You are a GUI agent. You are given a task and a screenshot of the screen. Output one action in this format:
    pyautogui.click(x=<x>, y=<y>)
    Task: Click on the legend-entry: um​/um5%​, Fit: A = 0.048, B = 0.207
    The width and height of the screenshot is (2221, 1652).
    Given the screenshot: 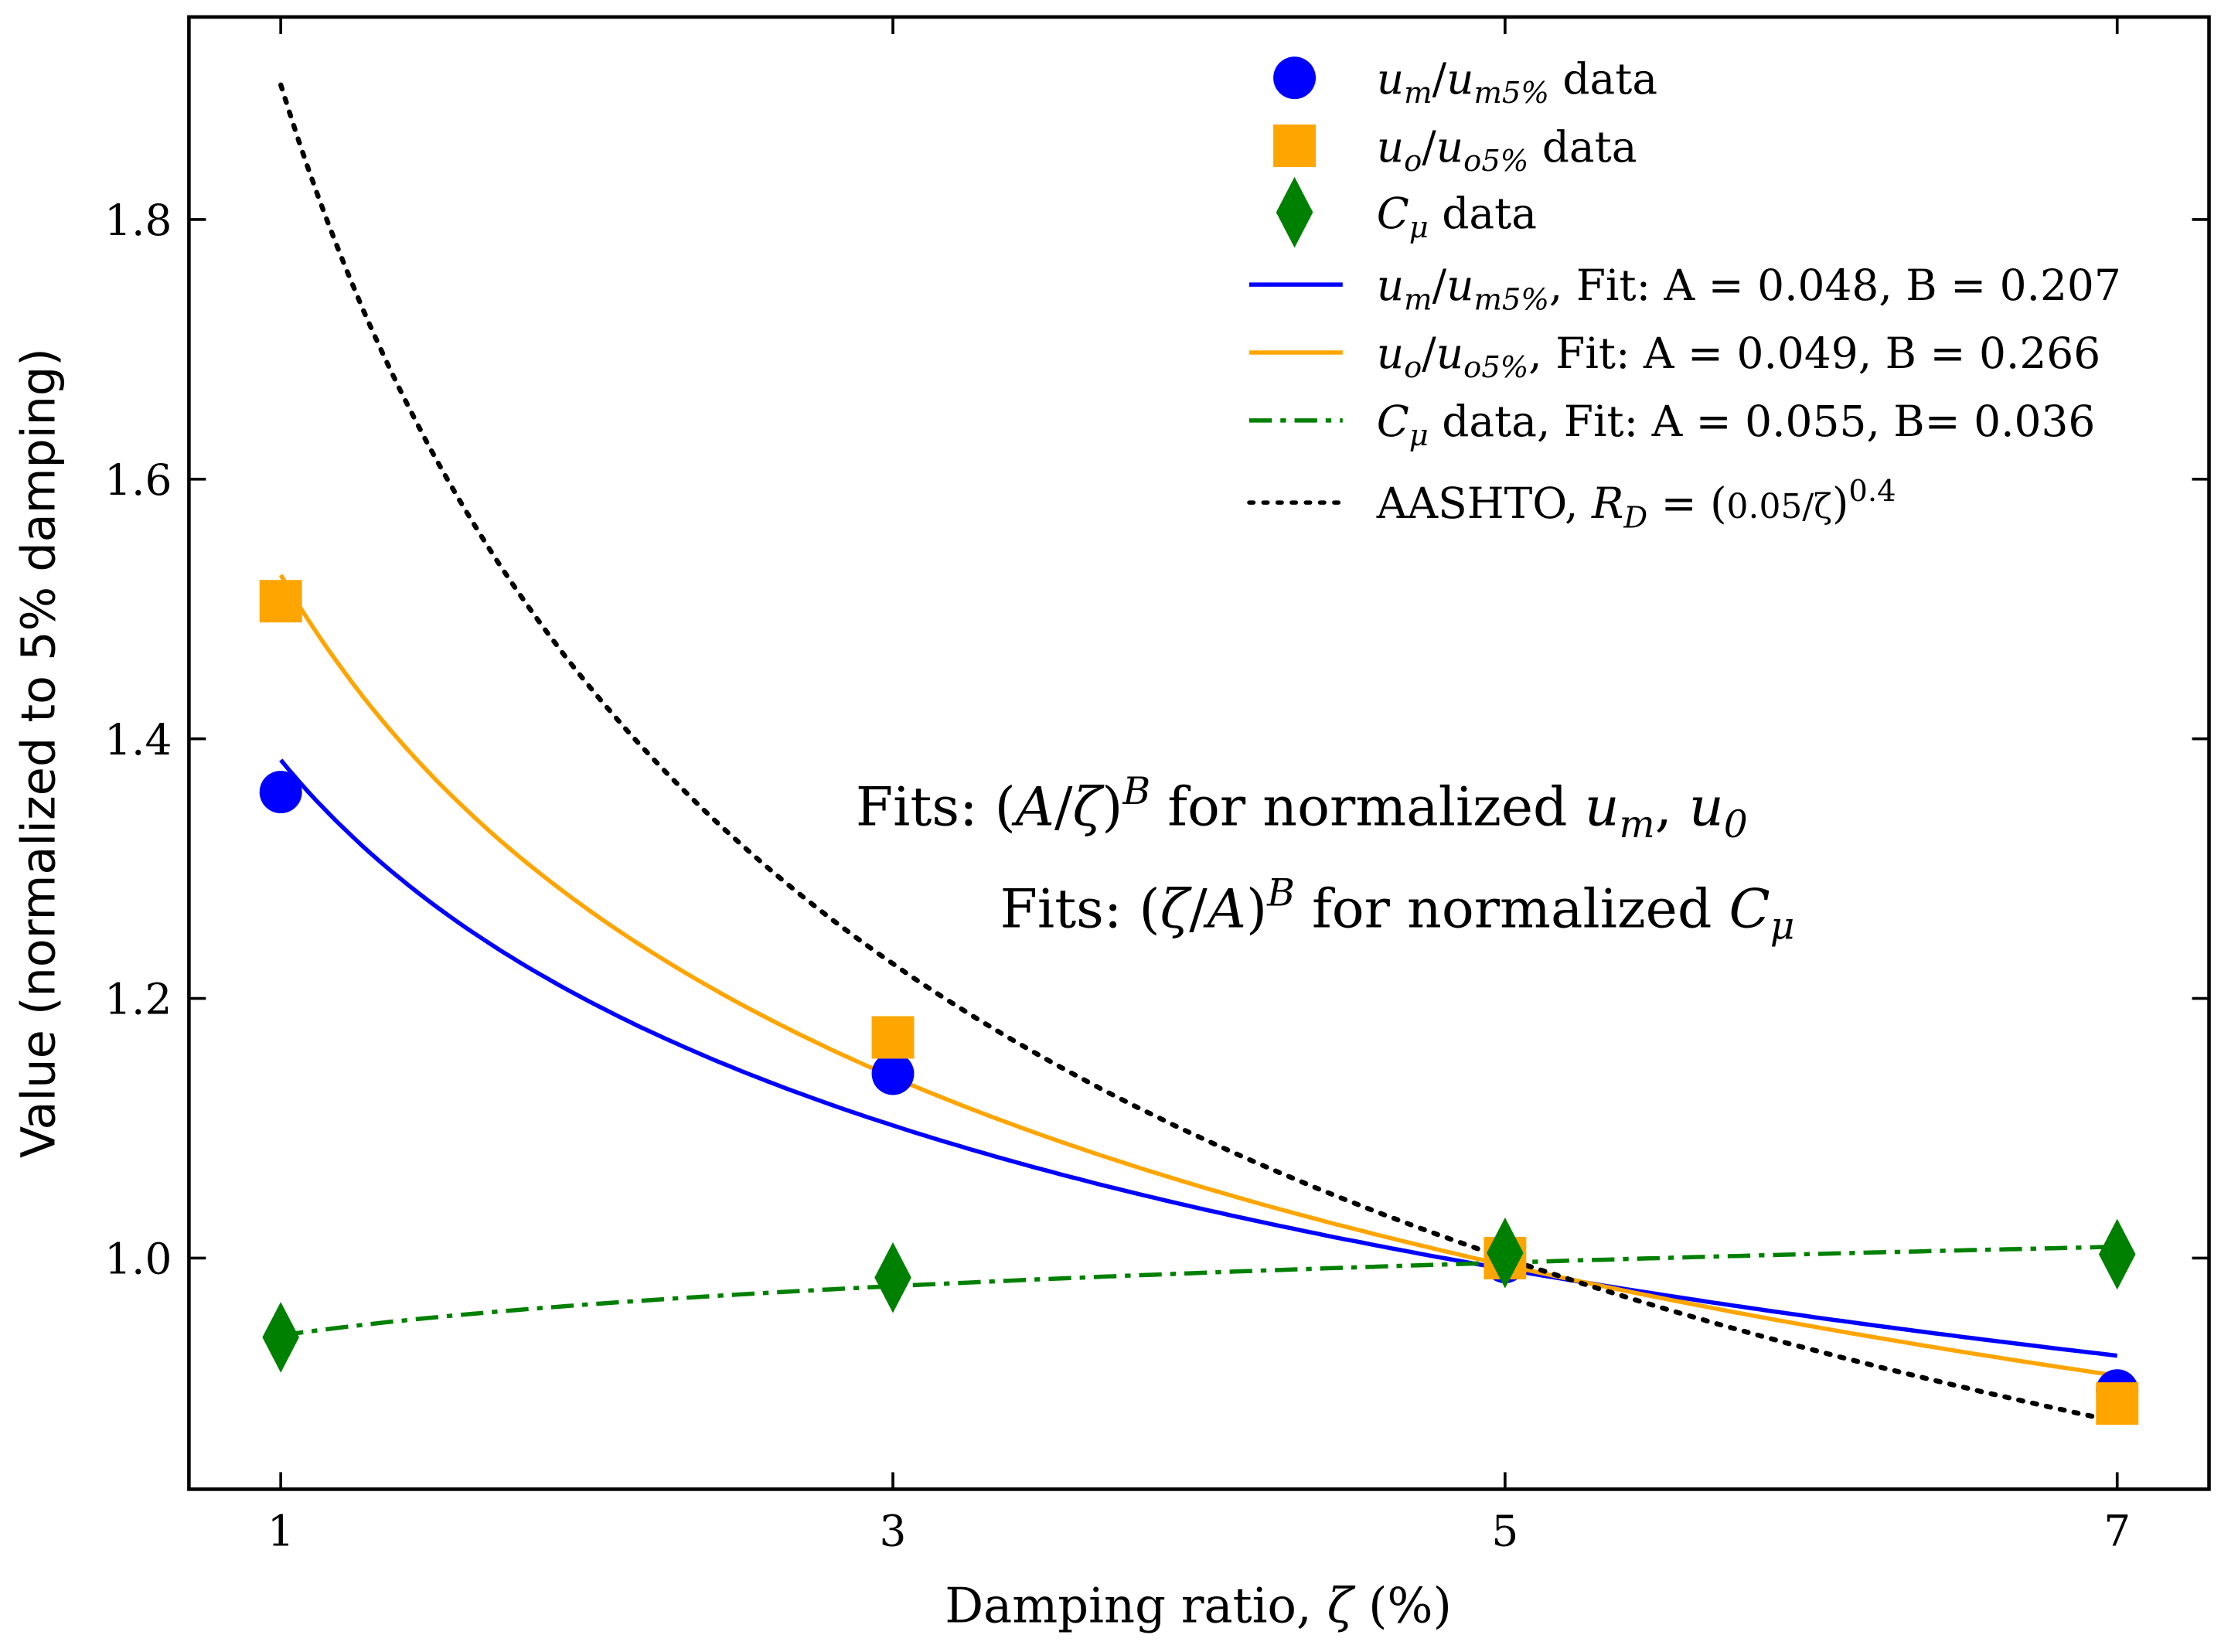 What is the action you would take?
    pyautogui.click(x=1684, y=289)
    